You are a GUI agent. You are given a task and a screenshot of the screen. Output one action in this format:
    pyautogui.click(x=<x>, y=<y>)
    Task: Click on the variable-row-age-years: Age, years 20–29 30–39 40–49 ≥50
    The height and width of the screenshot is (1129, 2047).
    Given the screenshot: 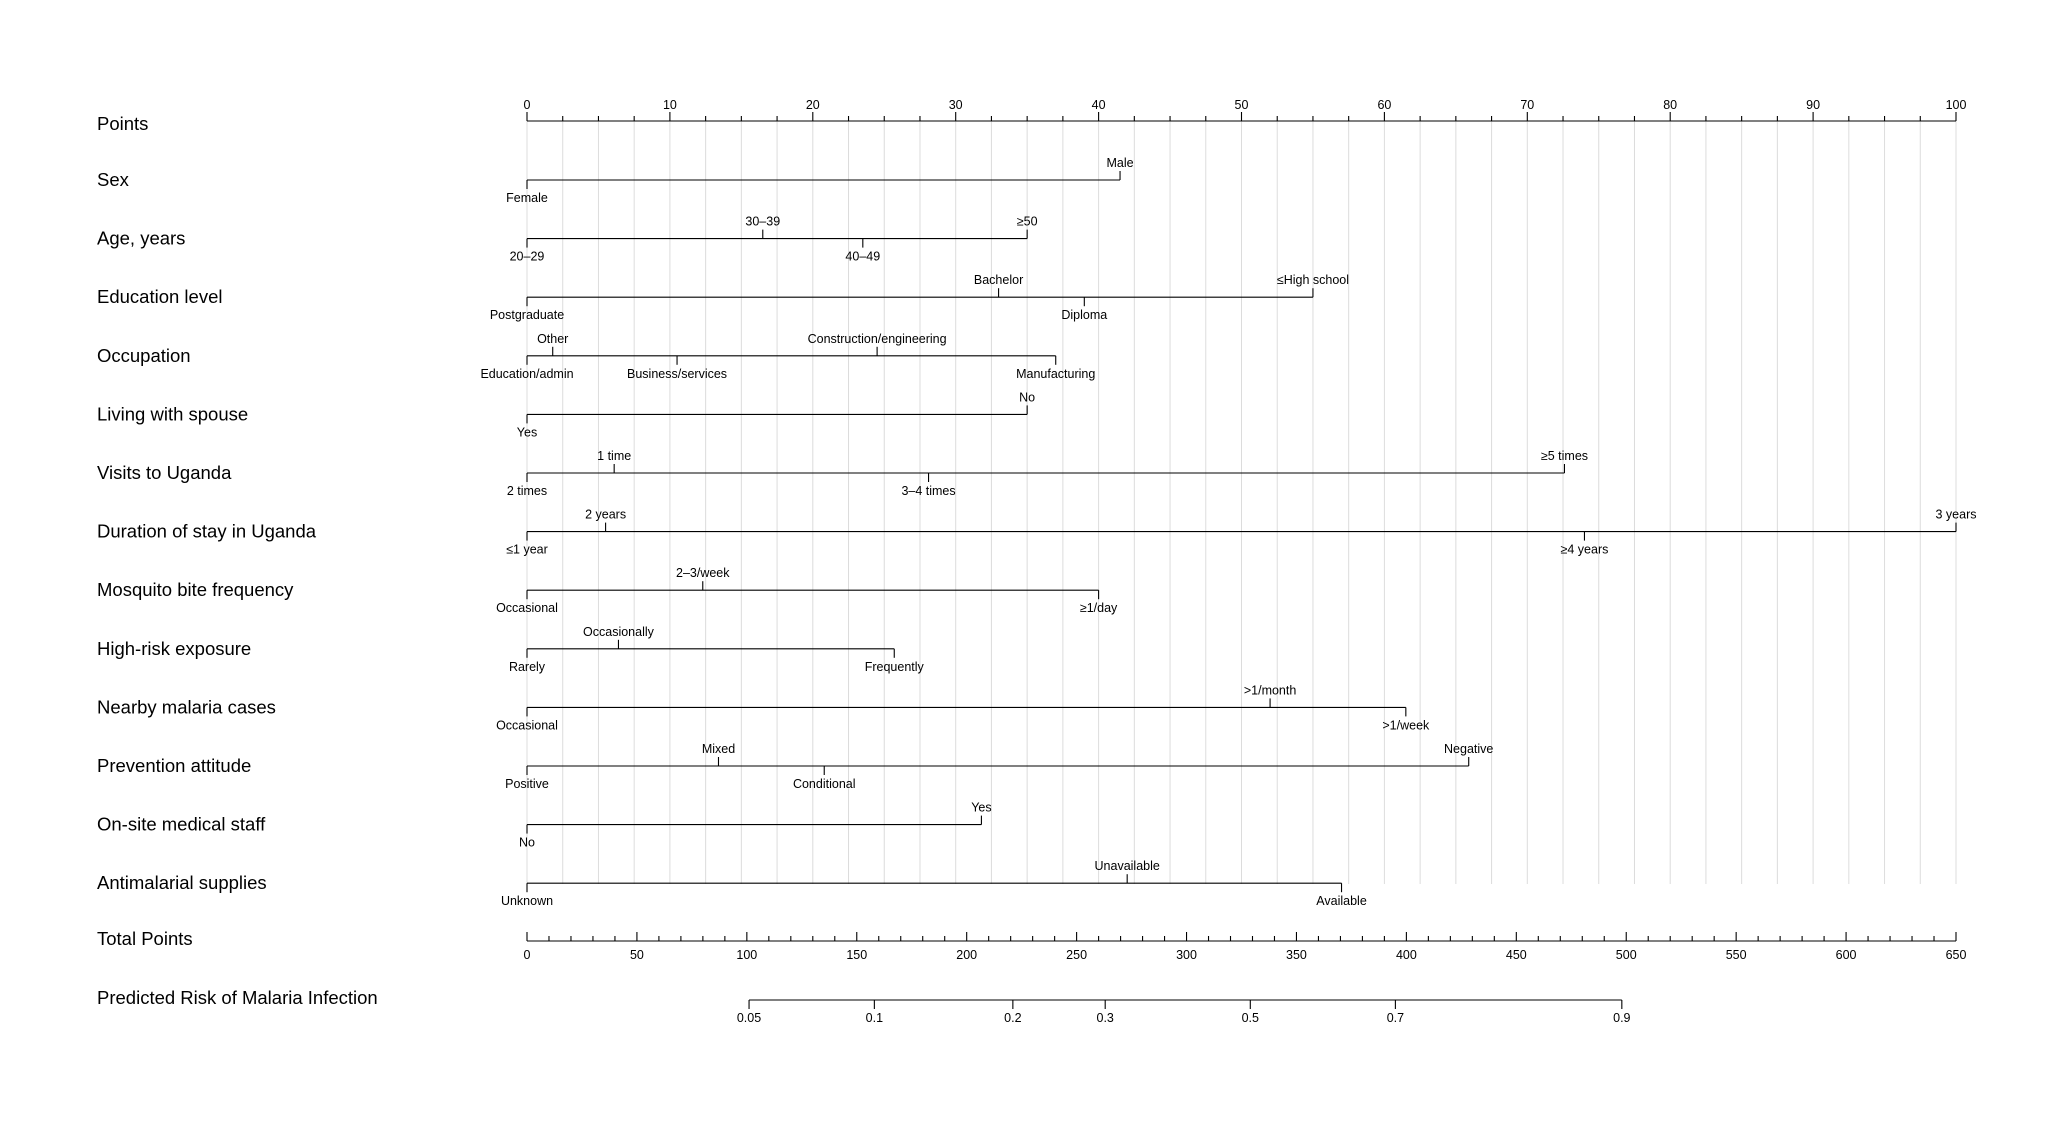 What is the action you would take?
    pyautogui.click(x=567, y=239)
    